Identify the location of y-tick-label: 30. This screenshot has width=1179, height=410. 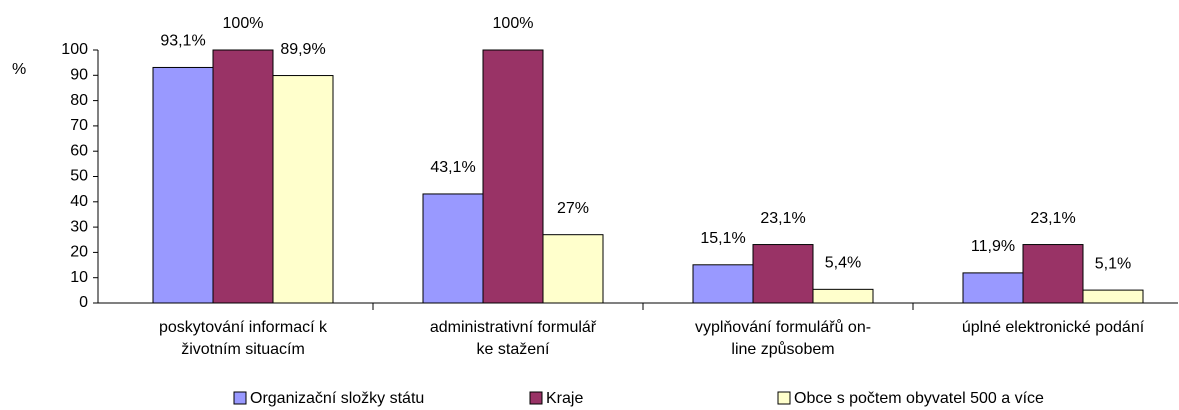
(79, 226).